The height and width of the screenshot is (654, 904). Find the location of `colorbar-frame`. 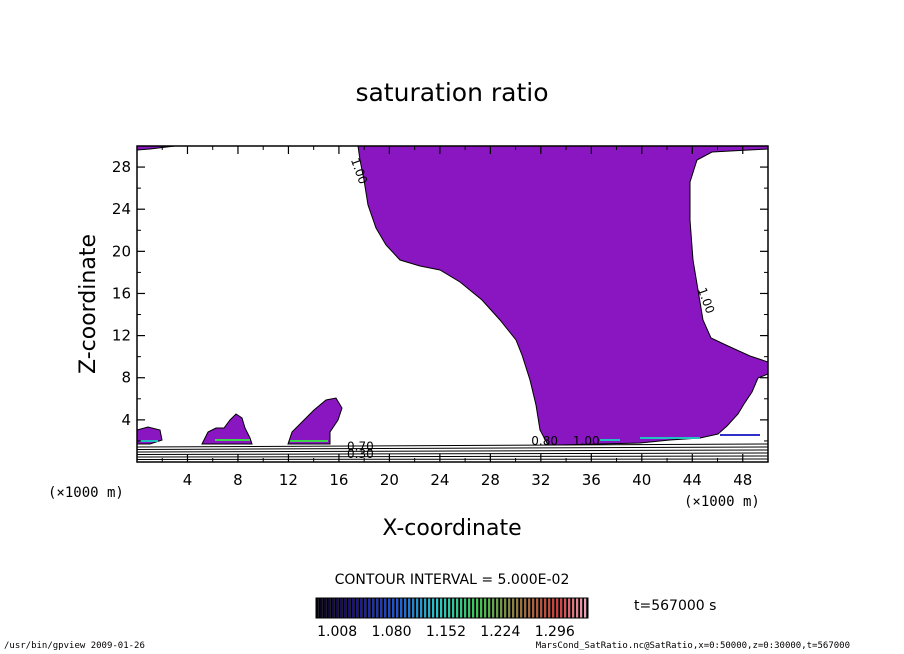

colorbar-frame is located at coordinates (452, 608).